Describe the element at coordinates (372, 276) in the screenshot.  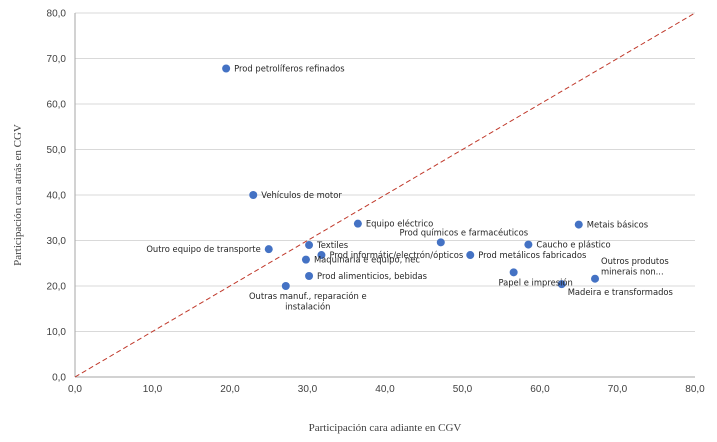
I see `point-label: Prod alimenticios, bebidas` at that location.